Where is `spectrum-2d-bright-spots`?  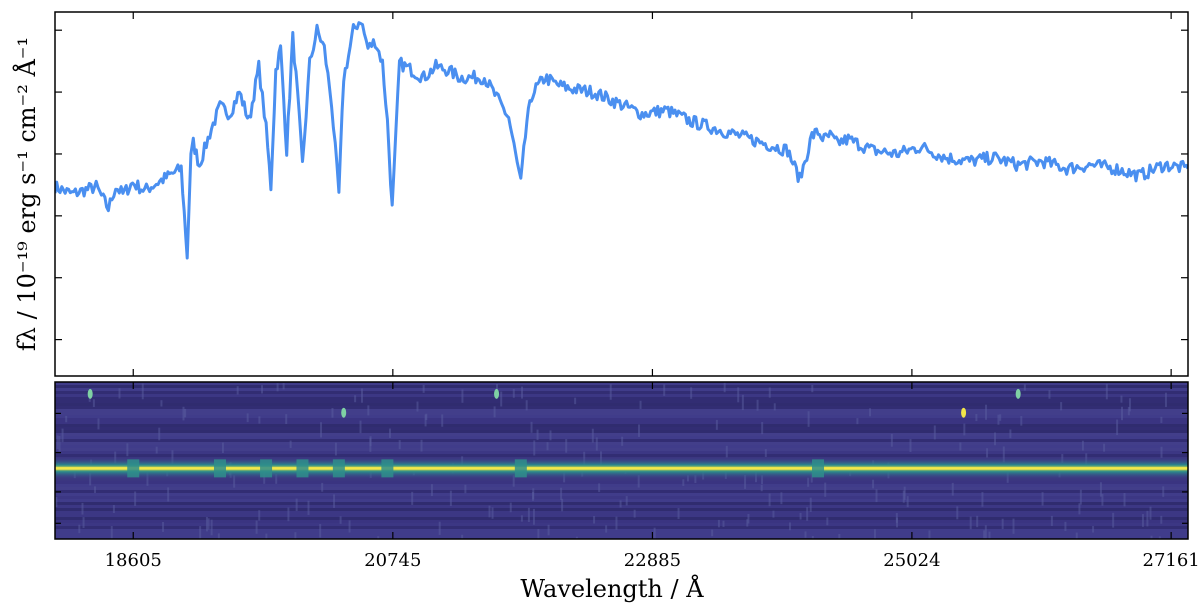 spectrum-2d-bright-spots is located at coordinates (554, 403).